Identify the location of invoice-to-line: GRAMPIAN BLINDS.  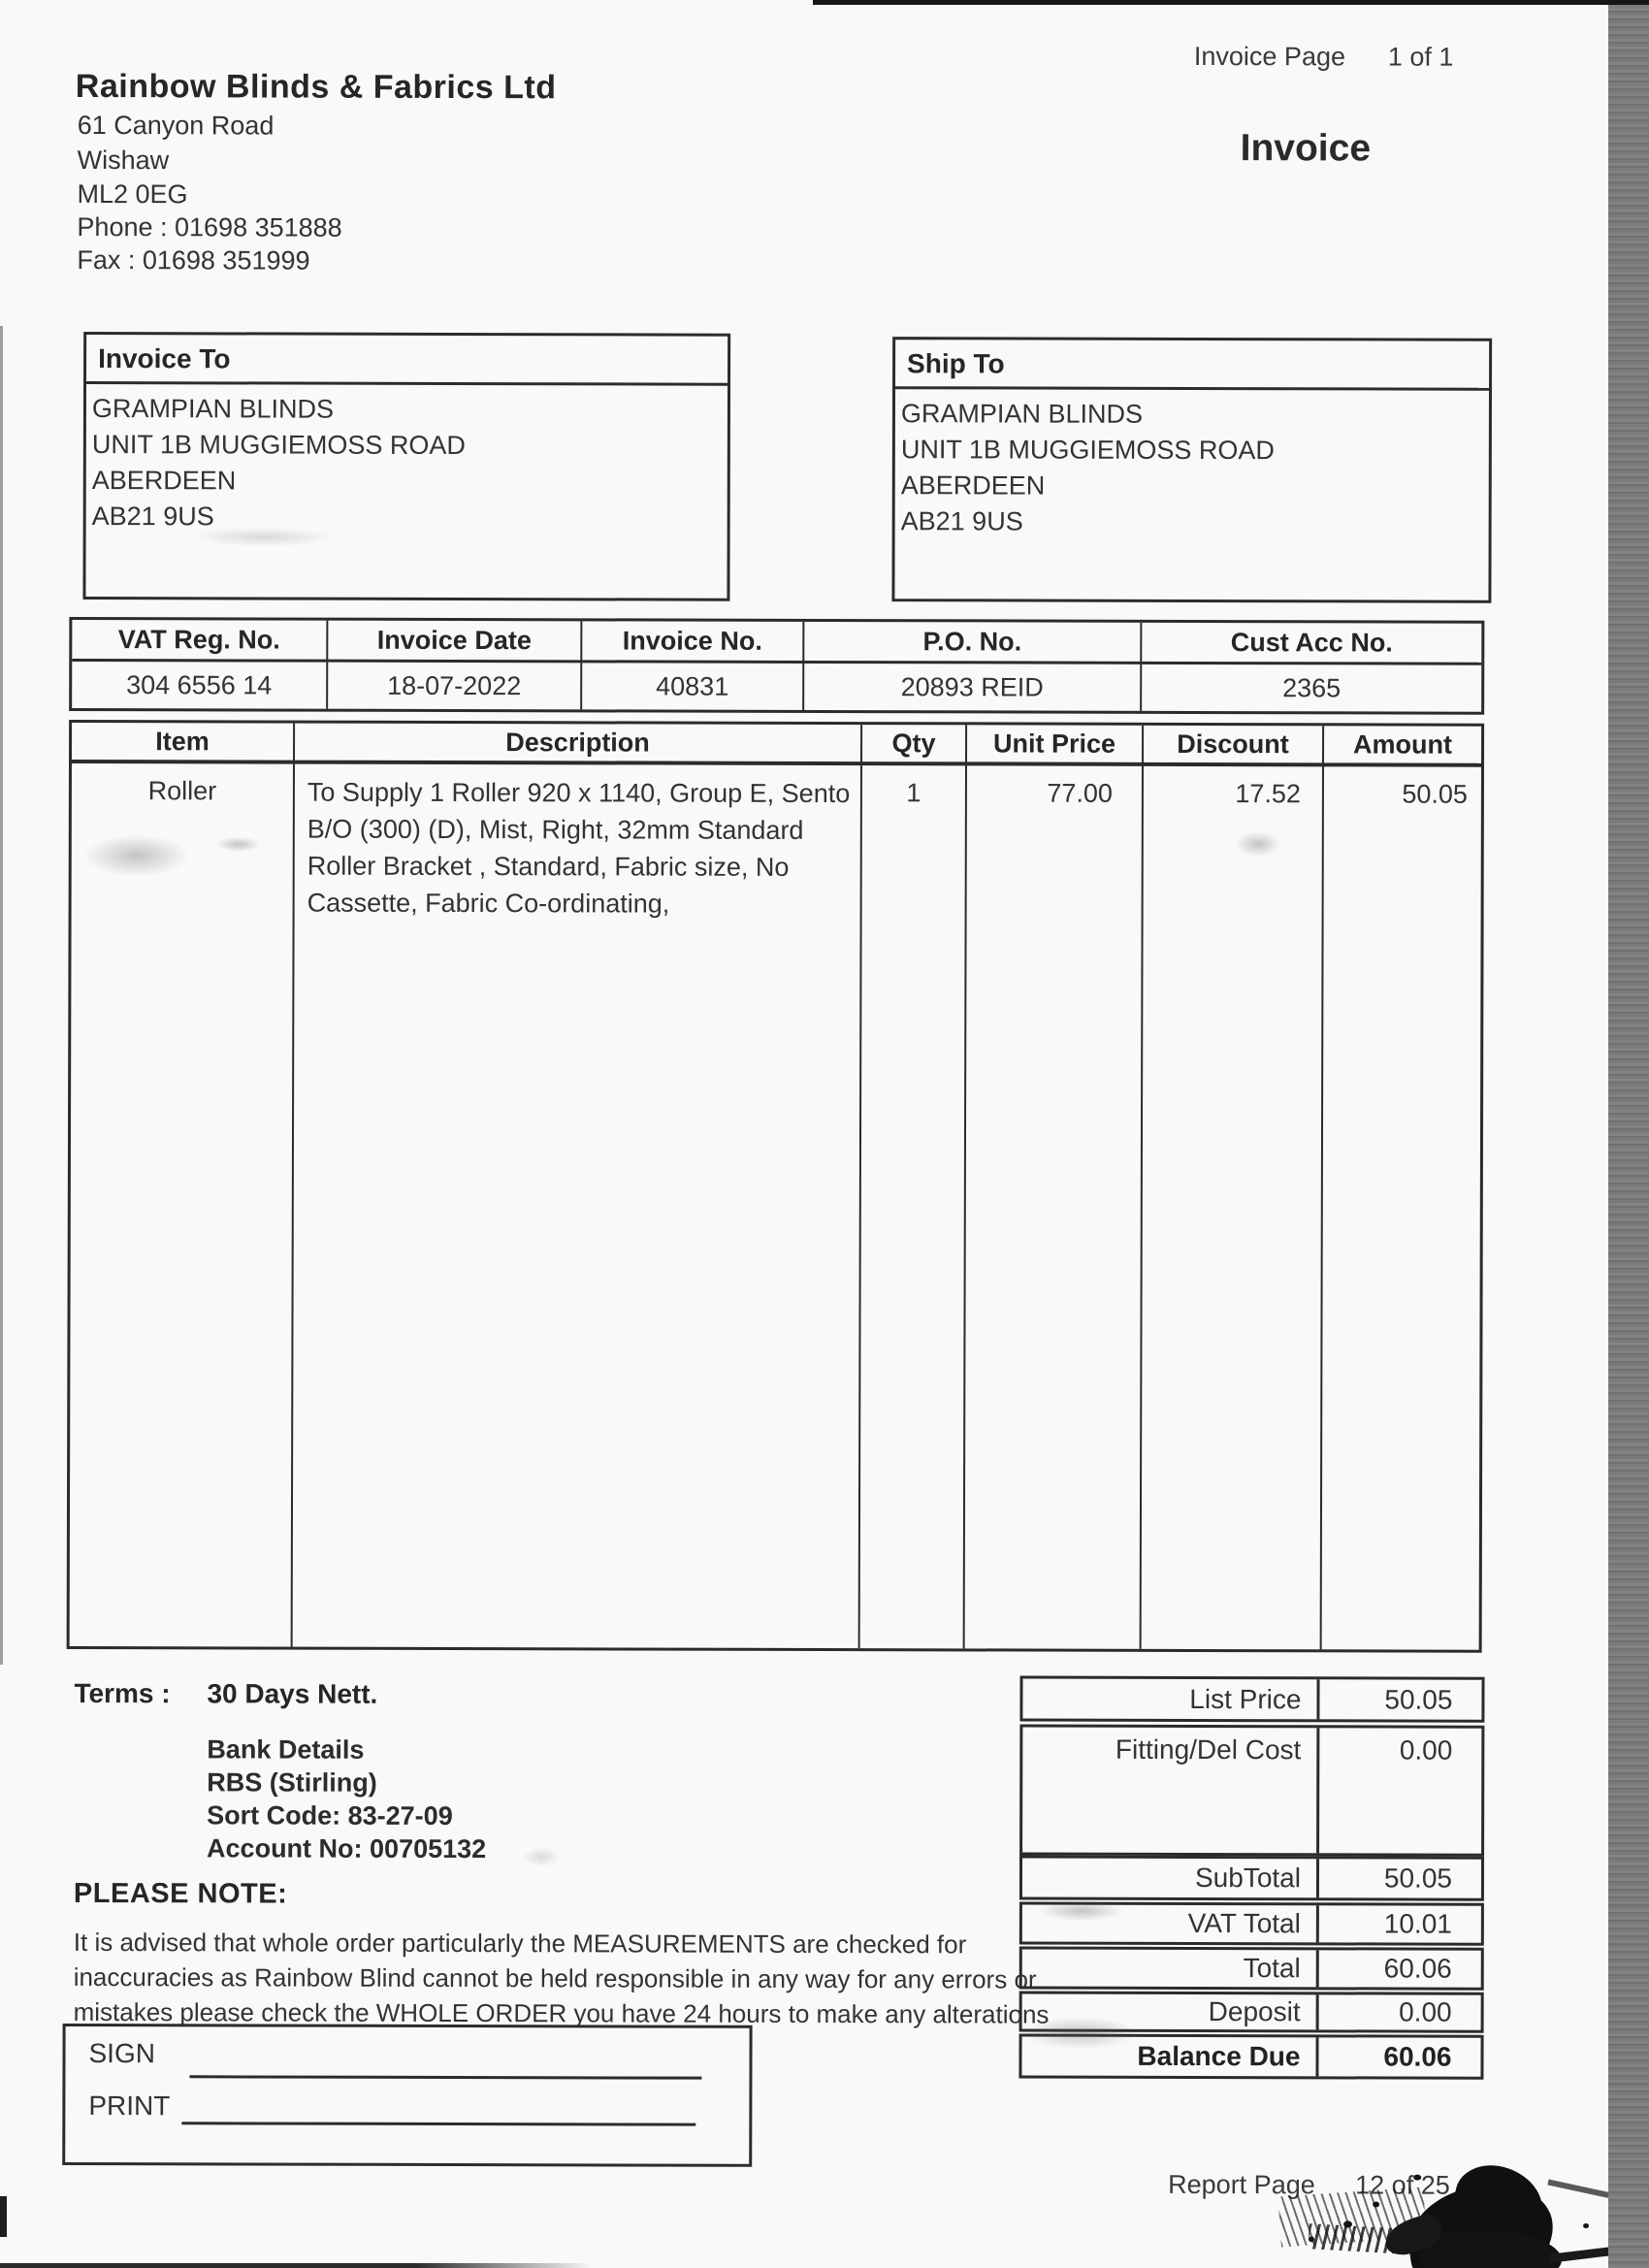
(213, 409).